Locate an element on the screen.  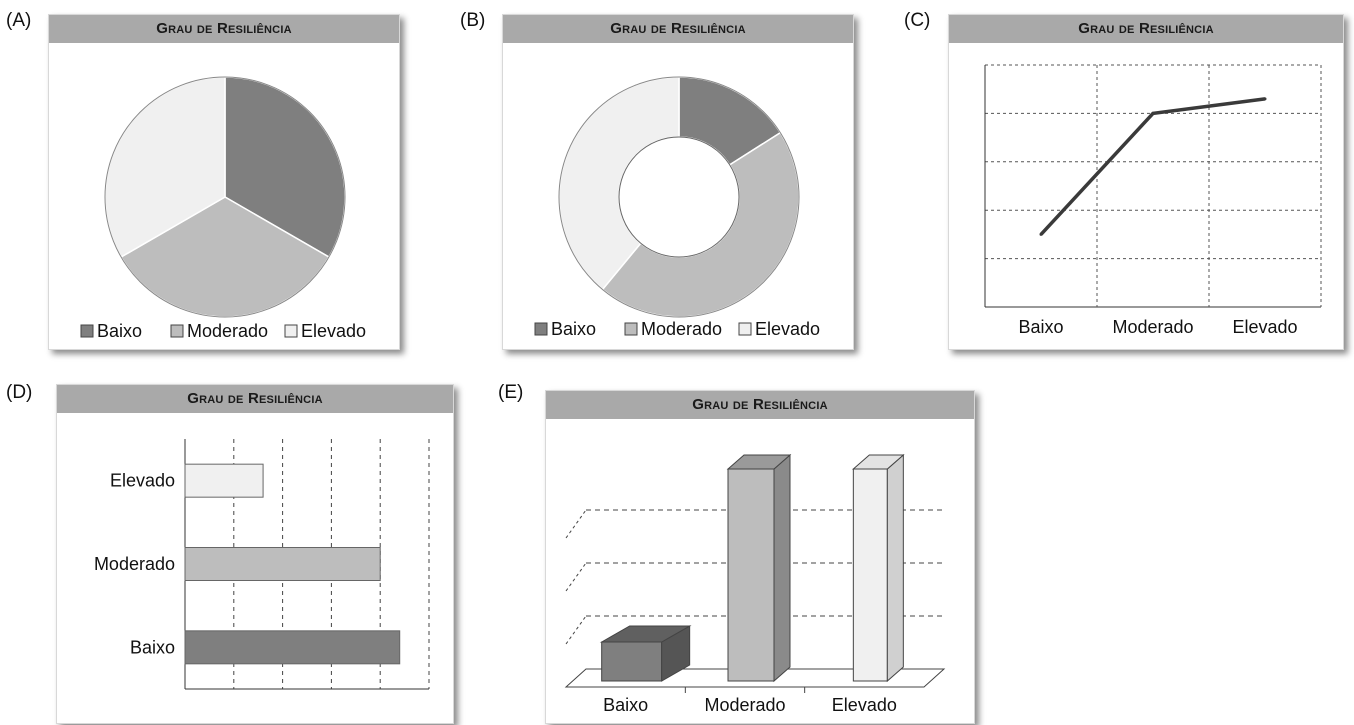
bar-moderado is located at coordinates (282, 564).